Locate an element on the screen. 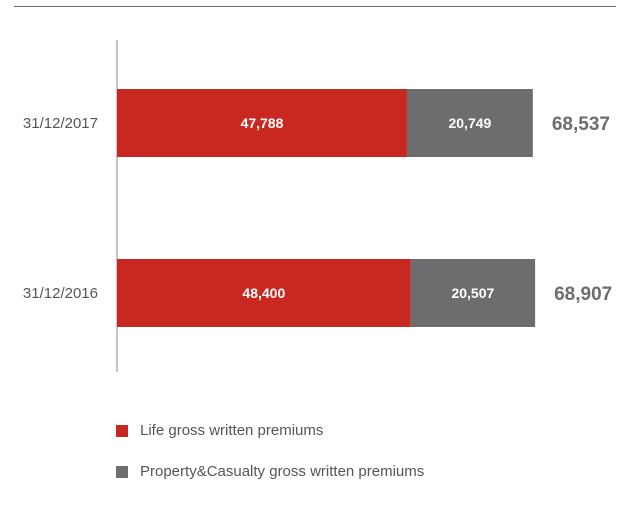  legend-swatch-property-casualty is located at coordinates (122, 471).